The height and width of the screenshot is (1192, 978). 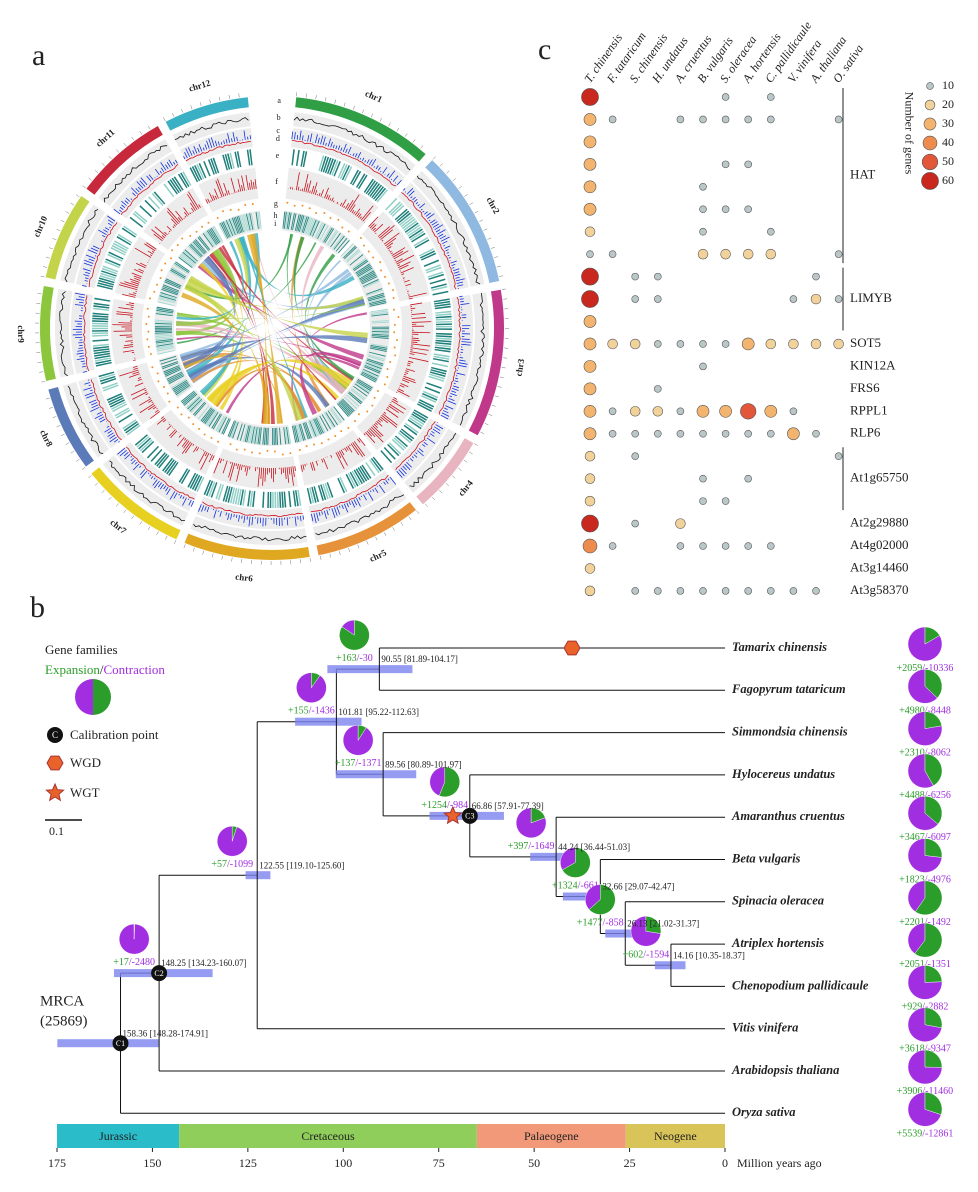 What do you see at coordinates (343, 1163) in the screenshot?
I see `x-tick-label: 100` at bounding box center [343, 1163].